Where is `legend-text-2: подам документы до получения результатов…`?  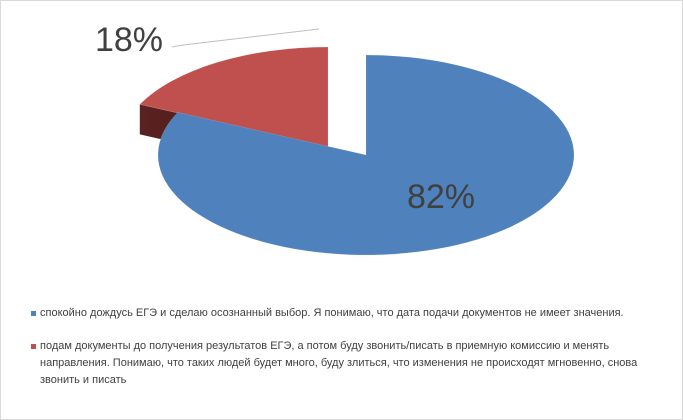
legend-text-2: подам документы до получения результатов… is located at coordinates (339, 363).